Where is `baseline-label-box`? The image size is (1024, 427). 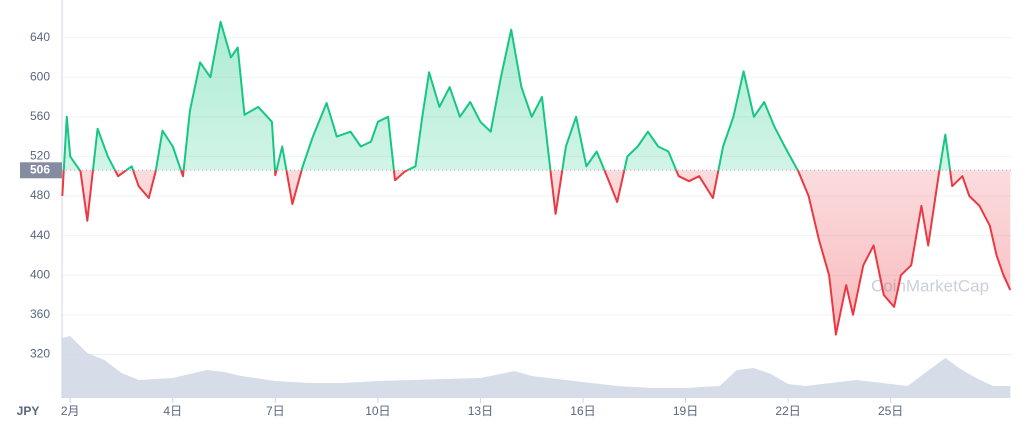 baseline-label-box is located at coordinates (41, 170).